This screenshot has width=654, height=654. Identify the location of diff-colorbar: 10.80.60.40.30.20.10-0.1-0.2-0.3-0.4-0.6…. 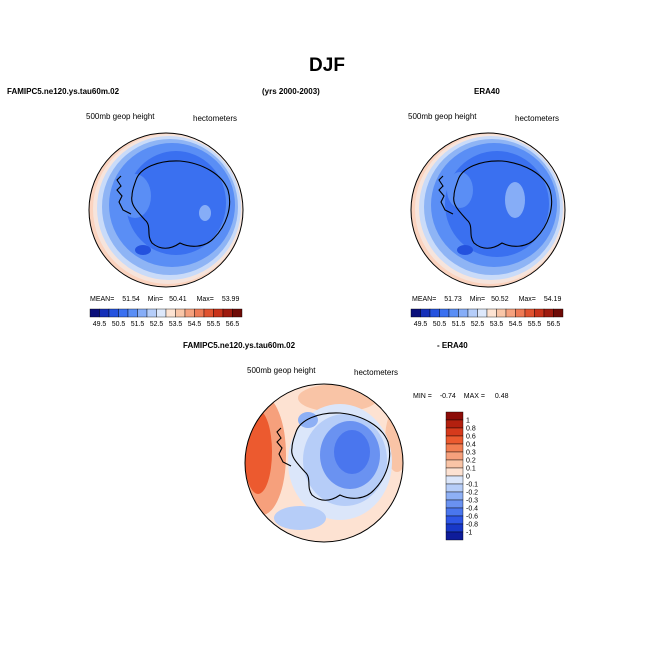
(461, 476).